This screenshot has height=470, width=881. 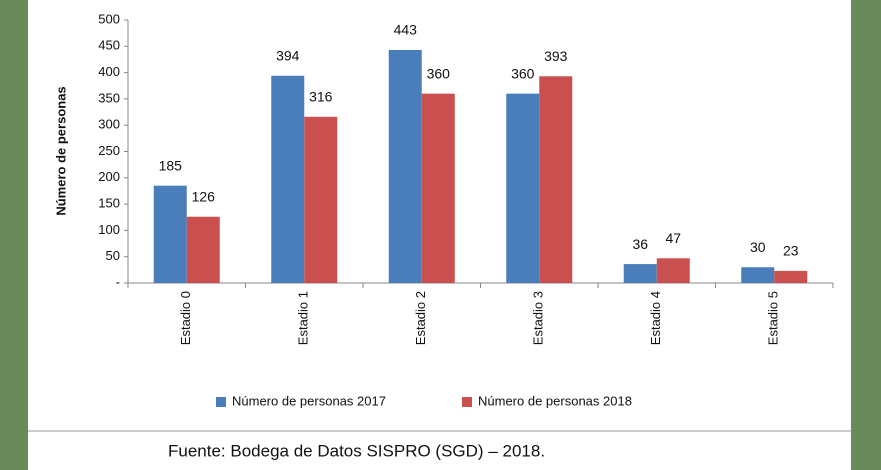 What do you see at coordinates (288, 55) in the screenshot?
I see `data-label: 394` at bounding box center [288, 55].